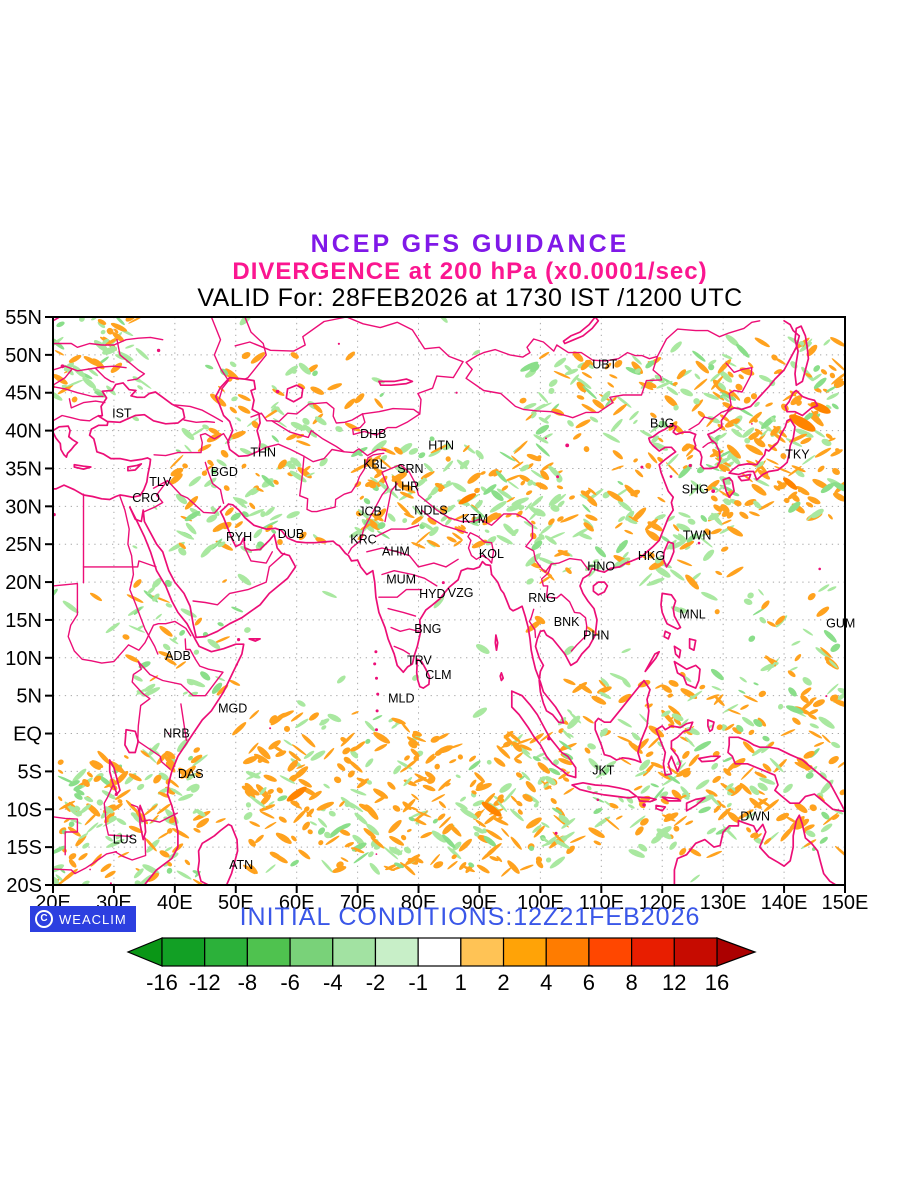 The height and width of the screenshot is (1200, 900). What do you see at coordinates (232, 708) in the screenshot?
I see `station-label: MGD` at bounding box center [232, 708].